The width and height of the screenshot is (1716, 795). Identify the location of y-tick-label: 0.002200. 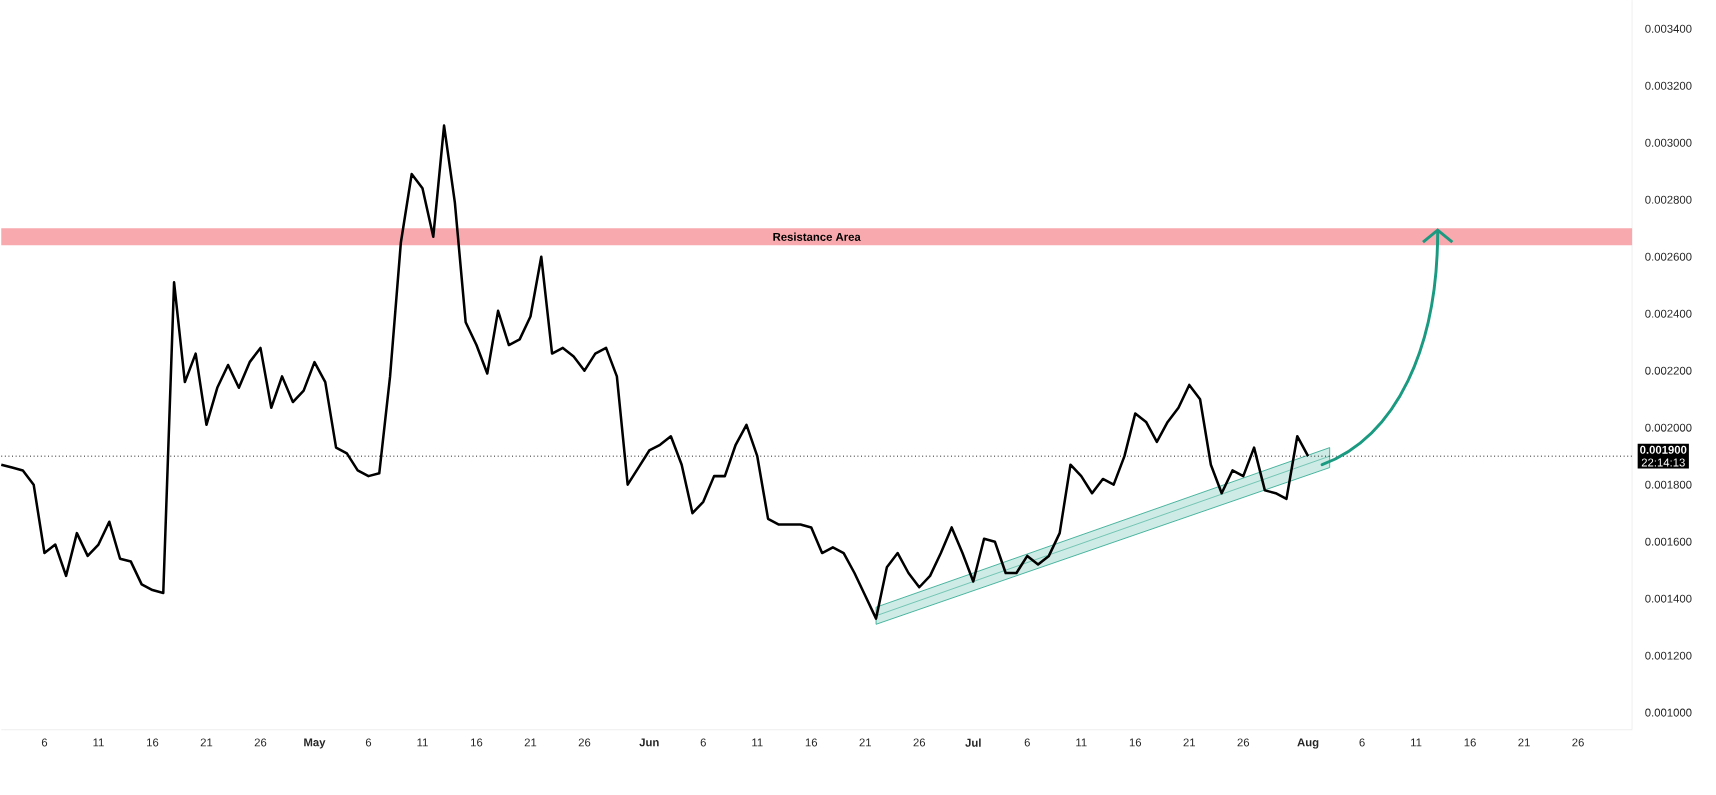
(1668, 370).